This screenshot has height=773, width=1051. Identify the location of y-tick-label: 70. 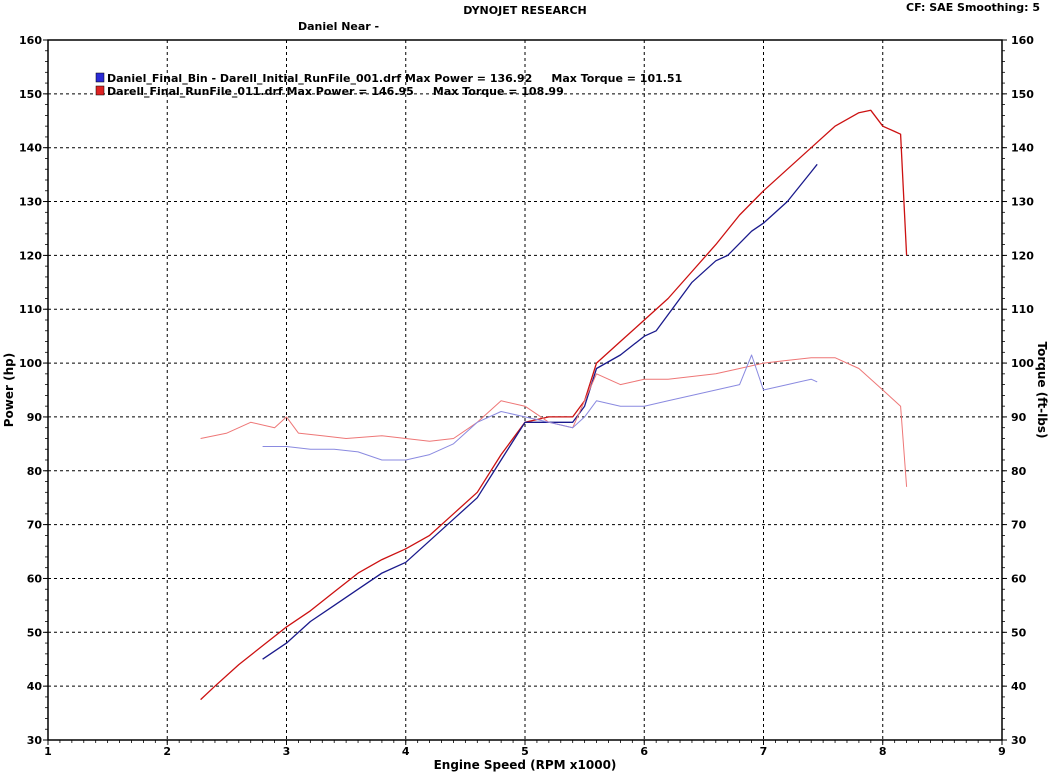
(35, 525).